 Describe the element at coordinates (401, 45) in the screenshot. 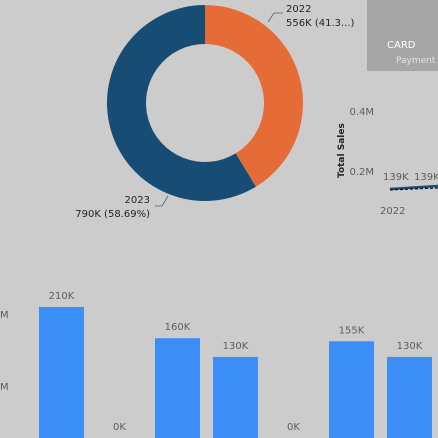

I see `card-title: CARD` at that location.